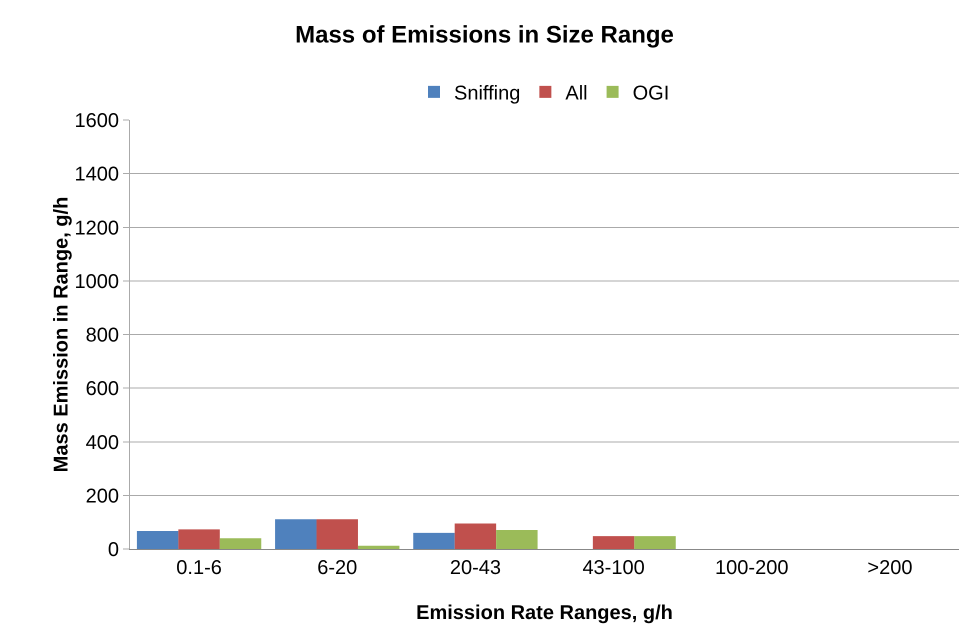 Image resolution: width=969 pixels, height=639 pixels. What do you see at coordinates (96, 228) in the screenshot?
I see `y-tick-label: 1200` at bounding box center [96, 228].